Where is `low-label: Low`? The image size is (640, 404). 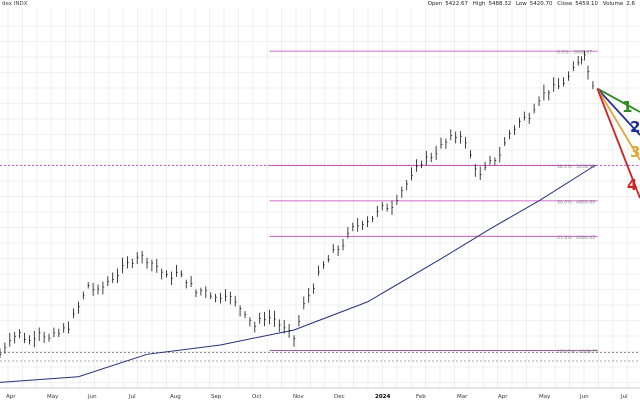
low-label: Low is located at coordinates (521, 4).